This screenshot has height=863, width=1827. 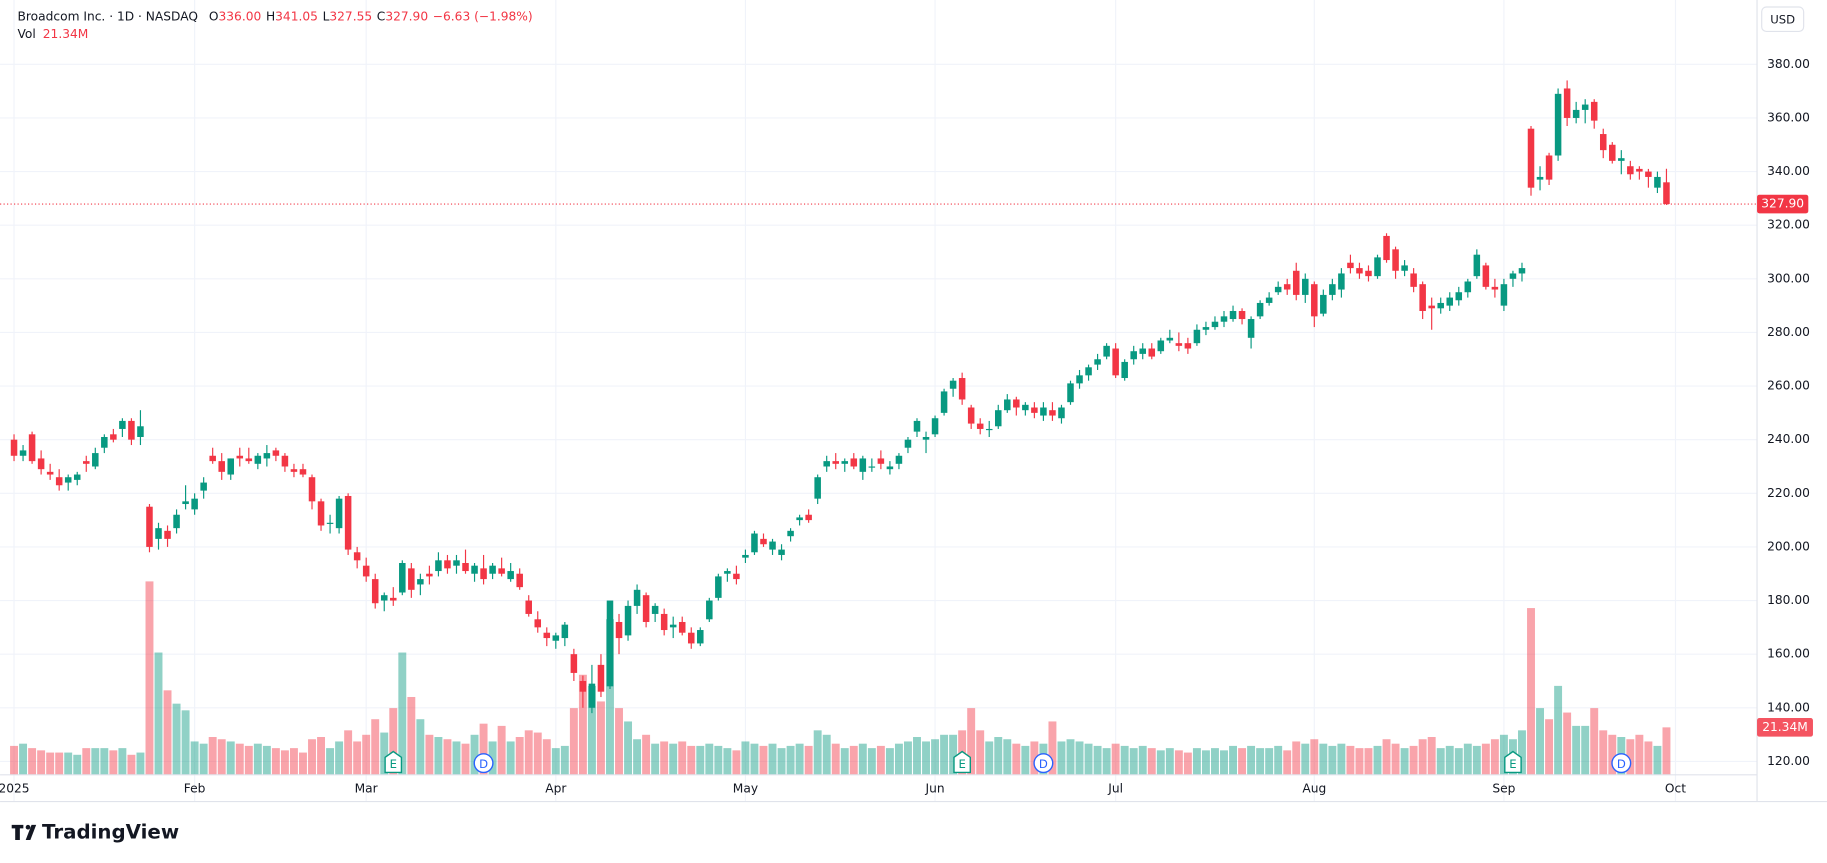 I want to click on y-tick-label: 380.00, so click(x=1788, y=64).